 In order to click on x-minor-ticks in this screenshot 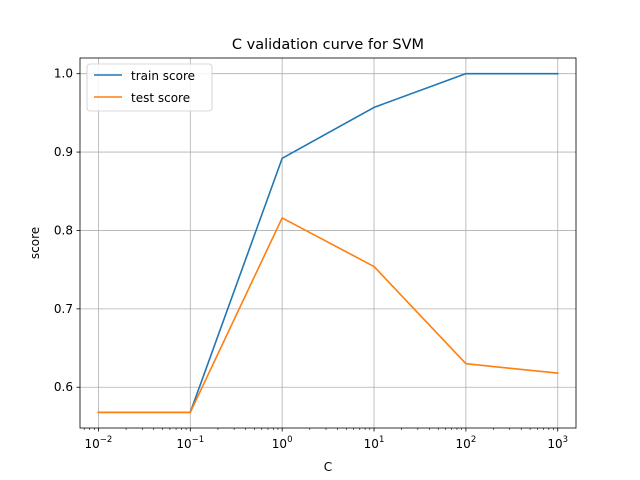, I will do `click(318, 429)`.